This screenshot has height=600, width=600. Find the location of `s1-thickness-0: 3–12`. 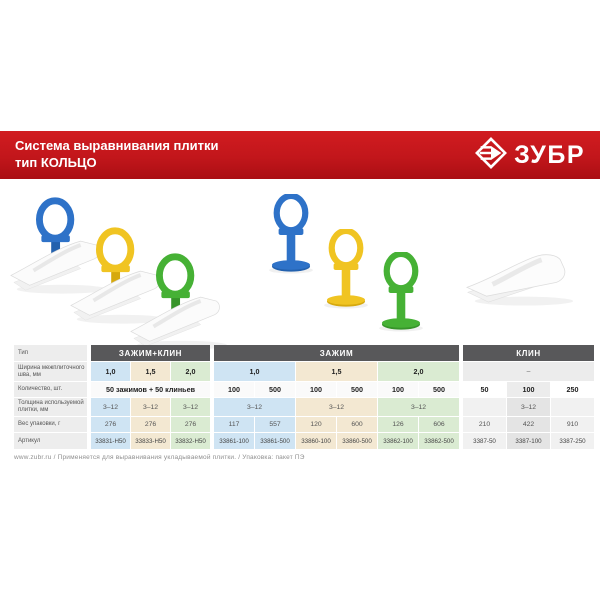

s1-thickness-0: 3–12 is located at coordinates (110, 407).